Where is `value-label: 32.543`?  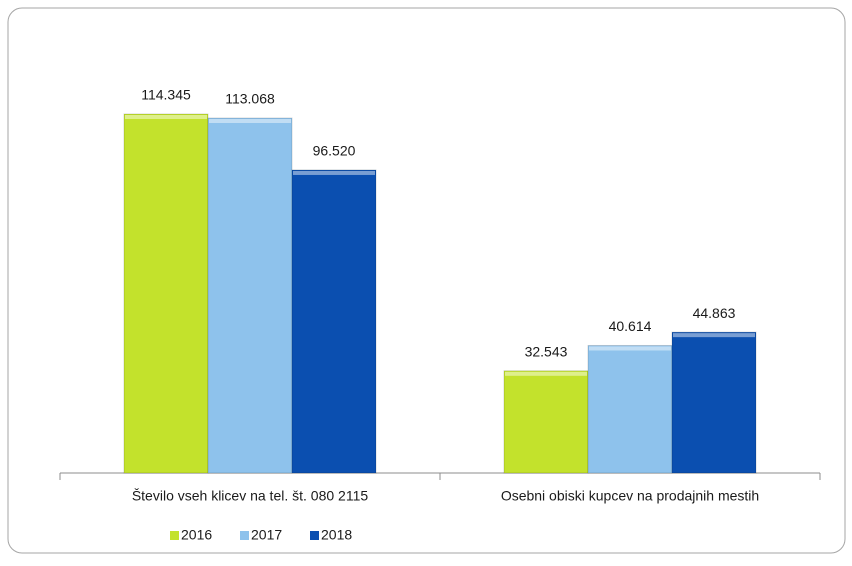
value-label: 32.543 is located at coordinates (546, 352).